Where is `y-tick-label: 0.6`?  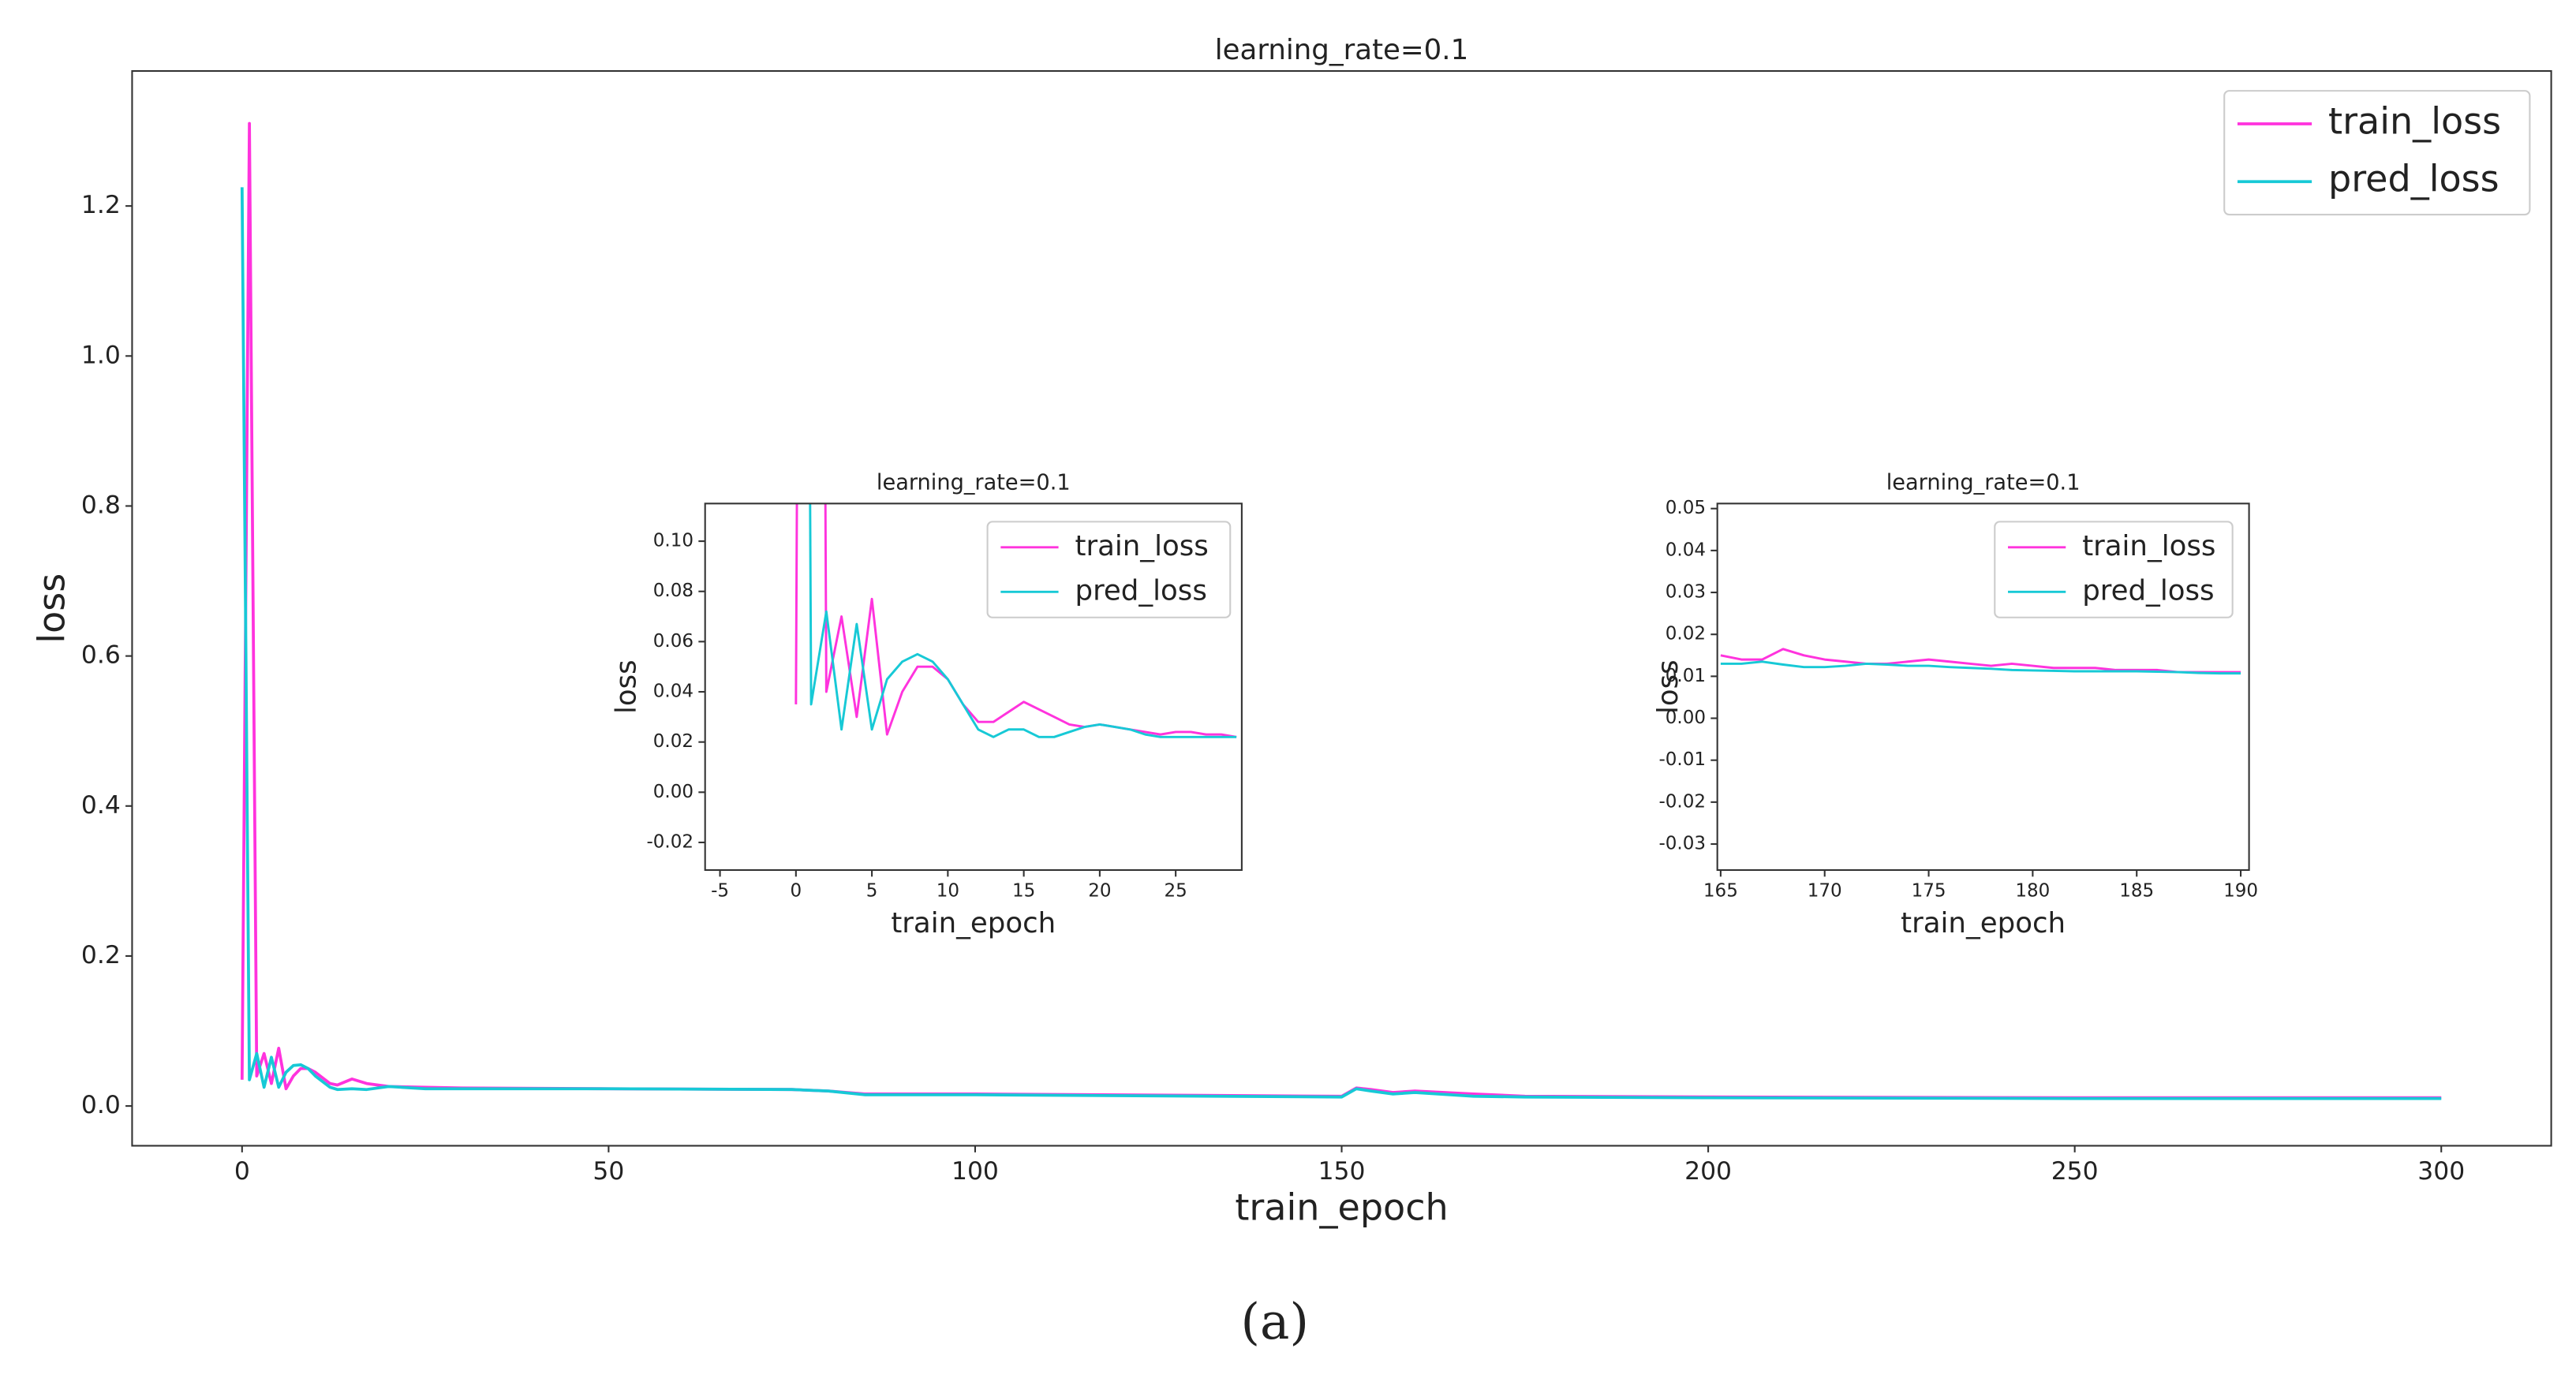
y-tick-label: 0.6 is located at coordinates (101, 655).